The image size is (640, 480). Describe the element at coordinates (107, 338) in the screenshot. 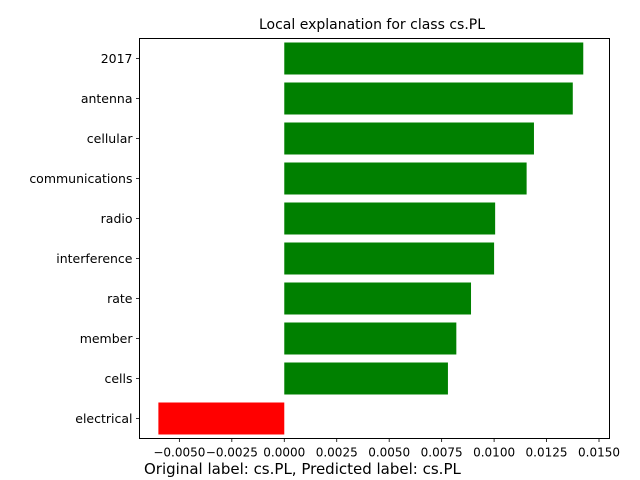

I see `y-tick-label: member` at that location.